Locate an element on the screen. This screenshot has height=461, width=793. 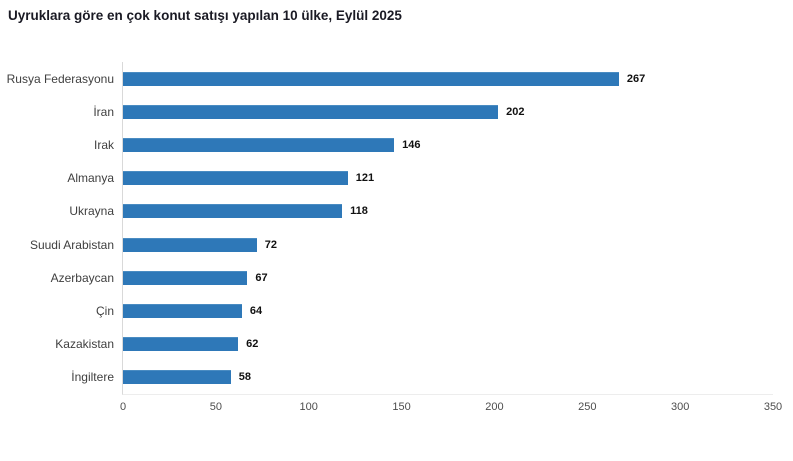
value-label: 121 is located at coordinates (365, 178).